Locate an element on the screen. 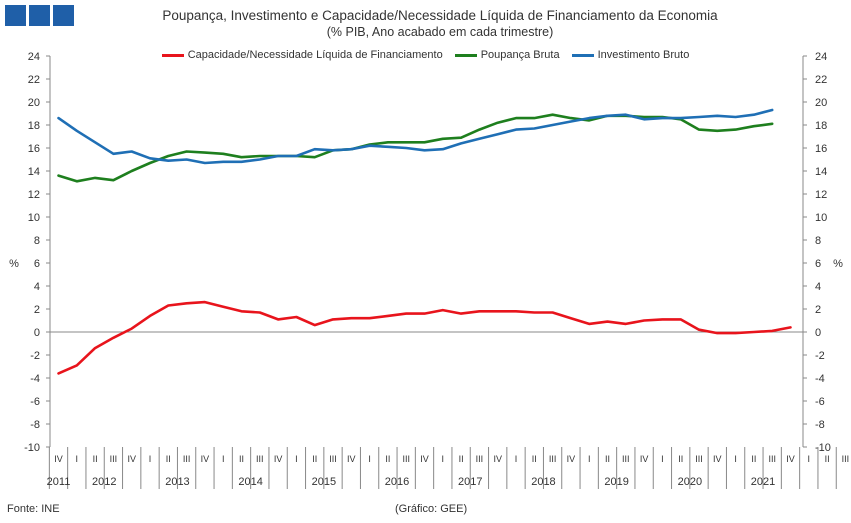 The image size is (851, 523). y-tick-label-left: -4 is located at coordinates (35, 379).